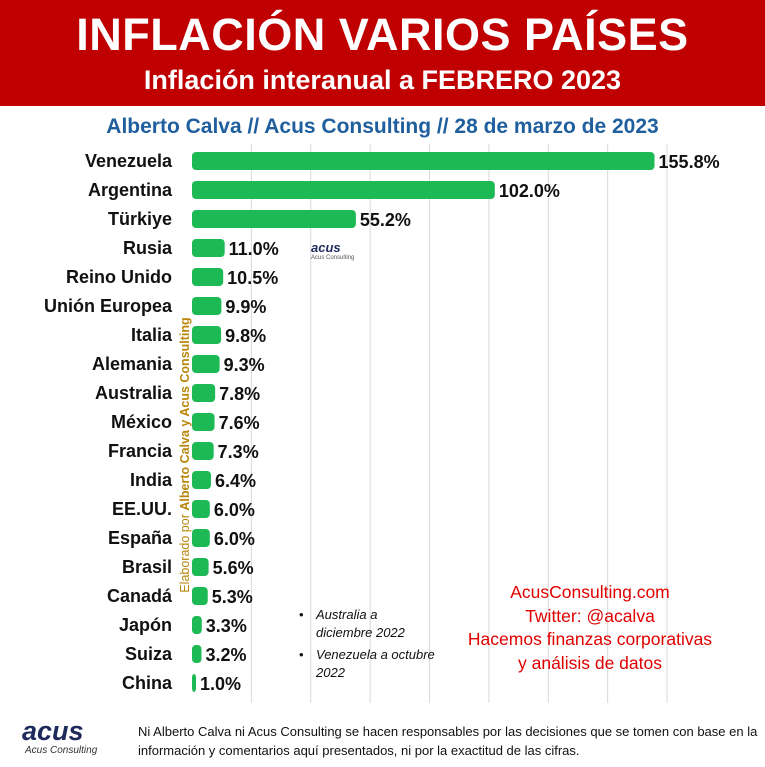 The height and width of the screenshot is (767, 765). What do you see at coordinates (145, 625) in the screenshot?
I see `category-label: Japón` at bounding box center [145, 625].